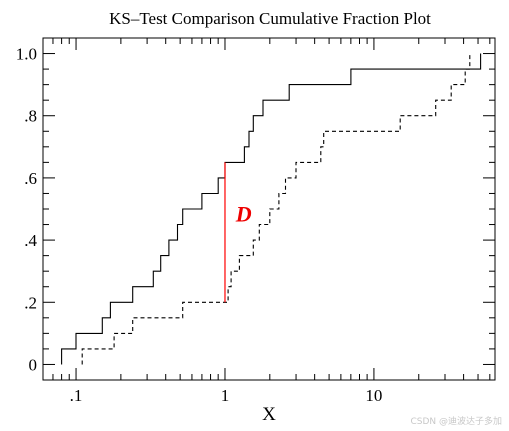 The image size is (509, 431). I want to click on x-tick-label: .1, so click(76, 395).